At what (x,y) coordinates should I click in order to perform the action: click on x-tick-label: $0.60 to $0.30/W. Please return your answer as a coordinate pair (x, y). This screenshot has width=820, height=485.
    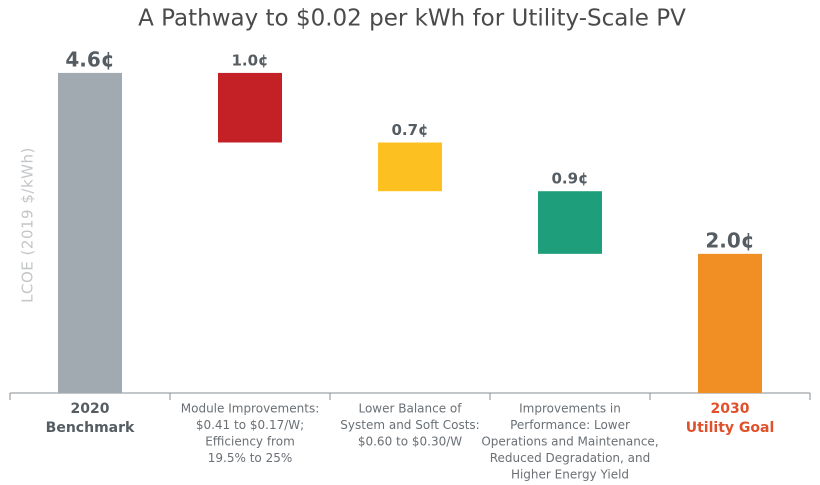
    Looking at the image, I should click on (410, 442).